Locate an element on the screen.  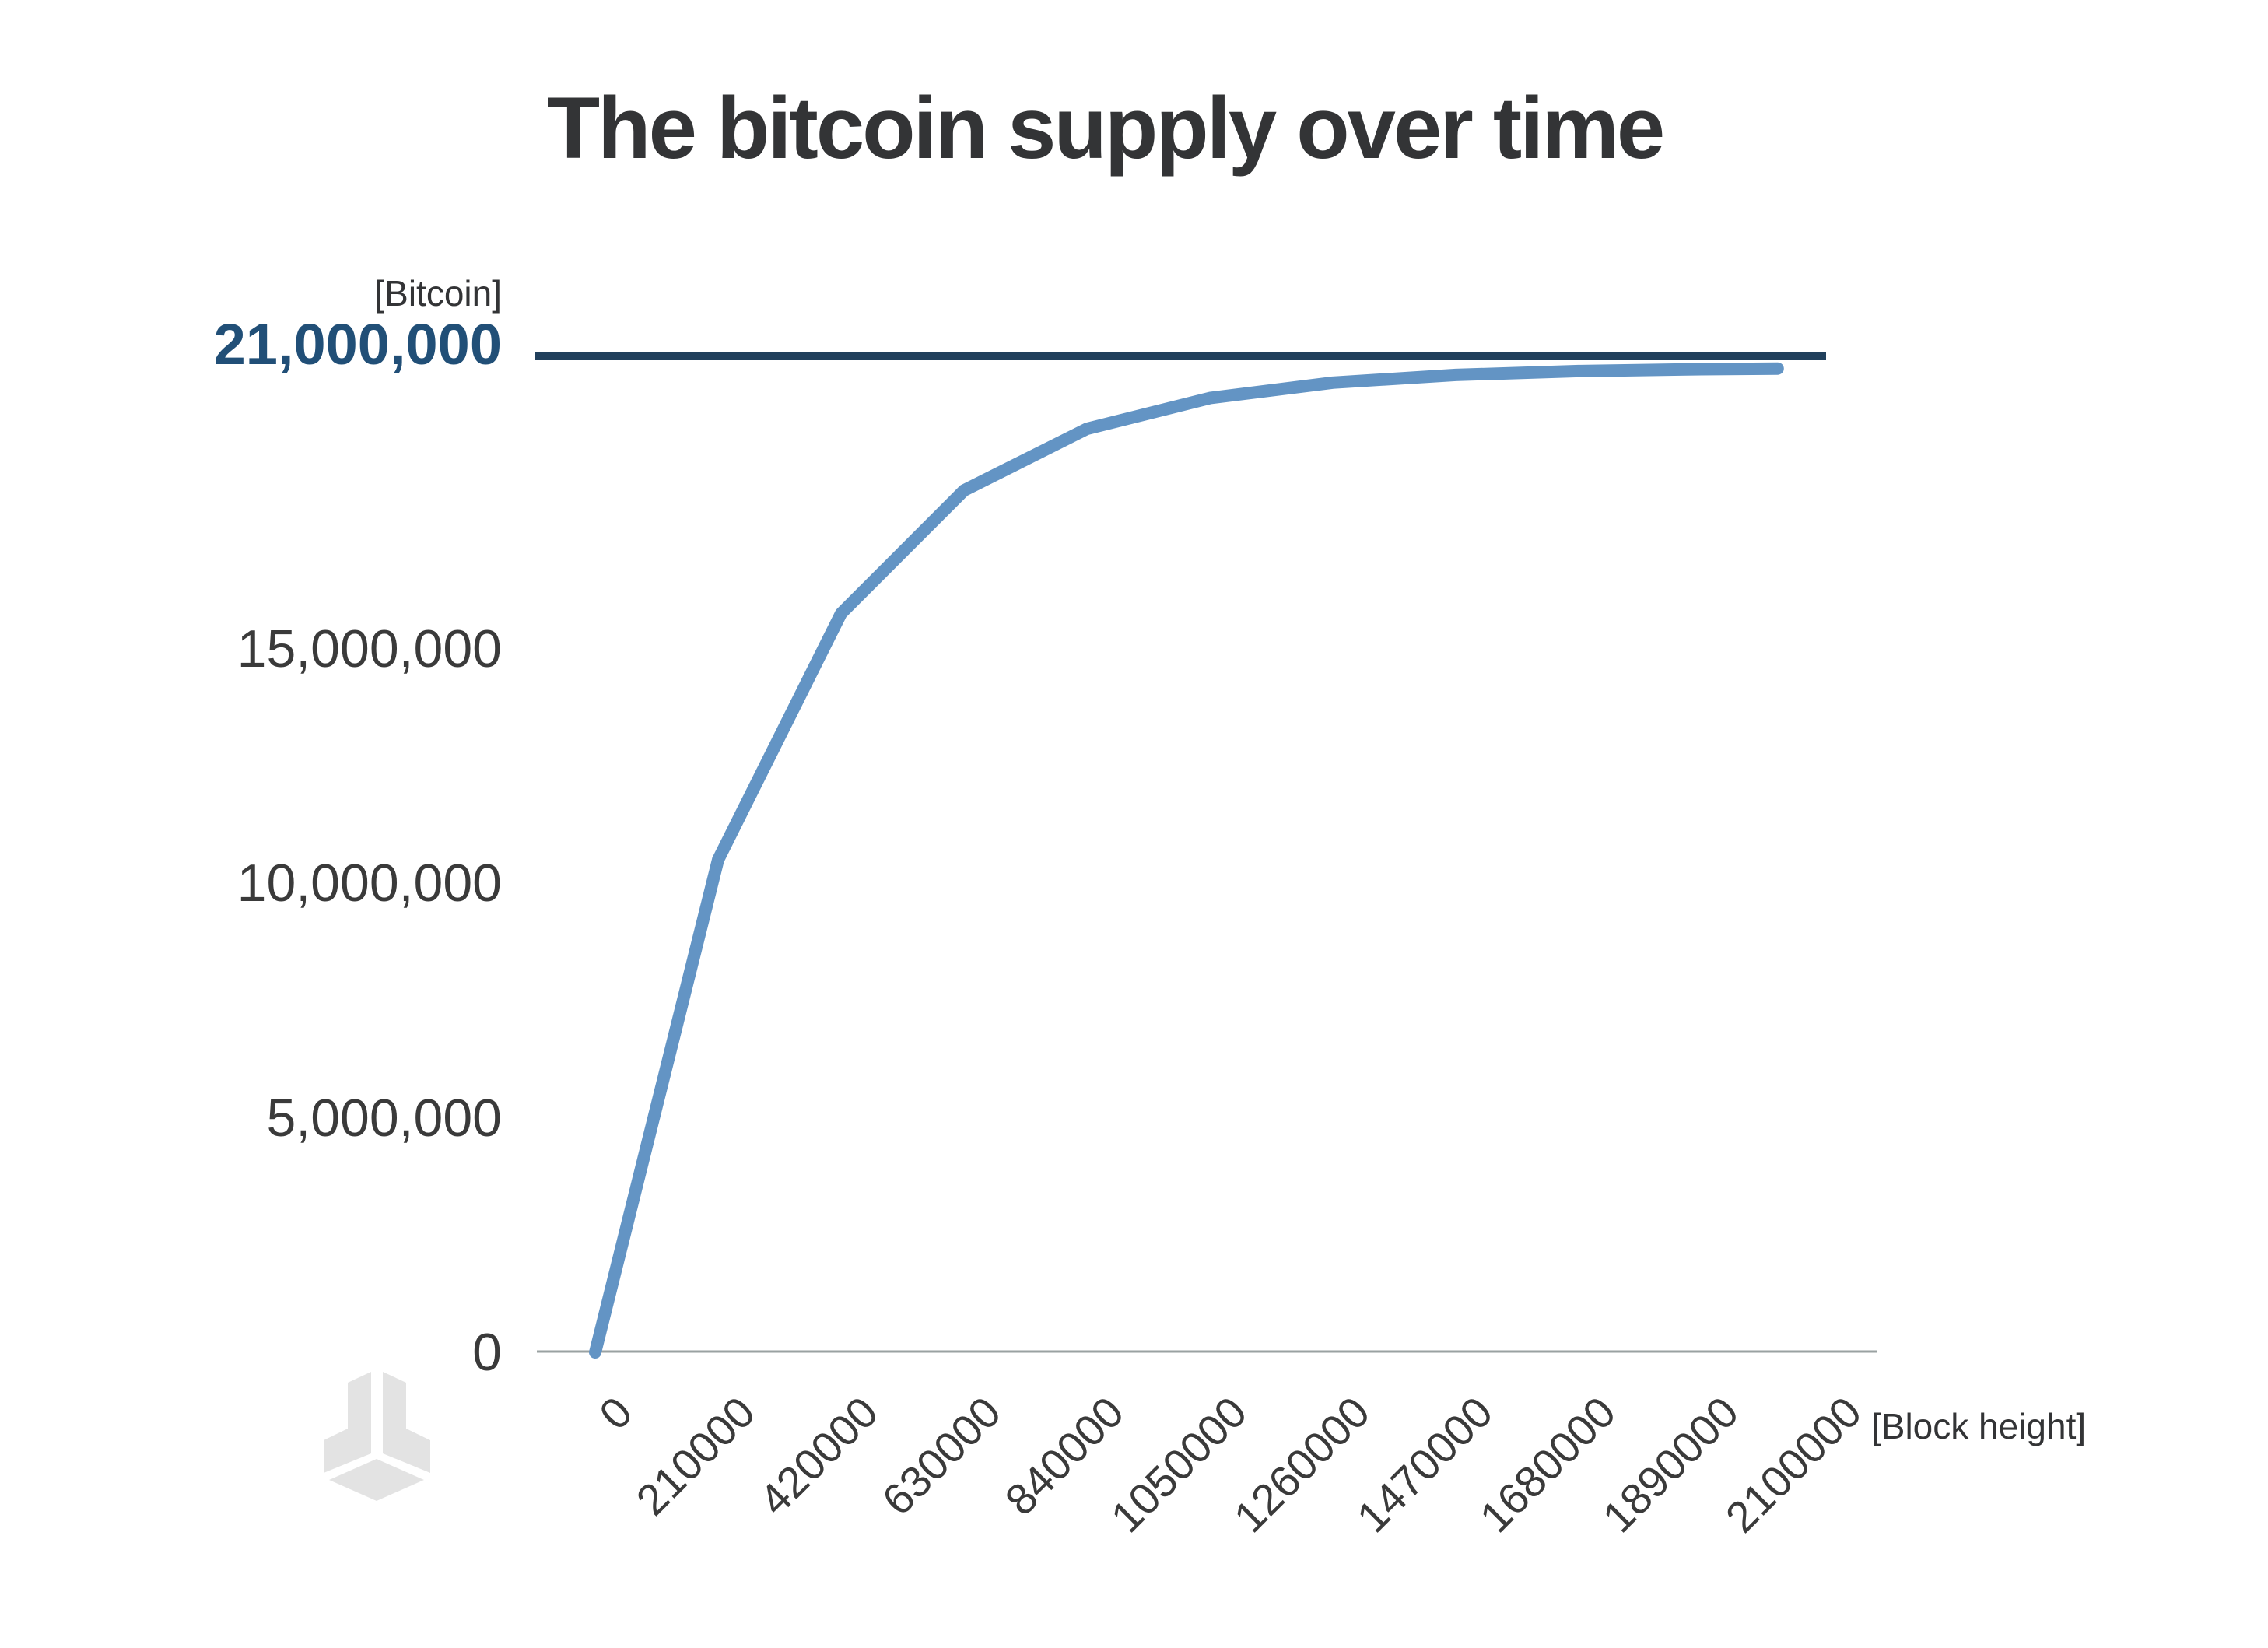
logo-diamond-face is located at coordinates (376, 1480).